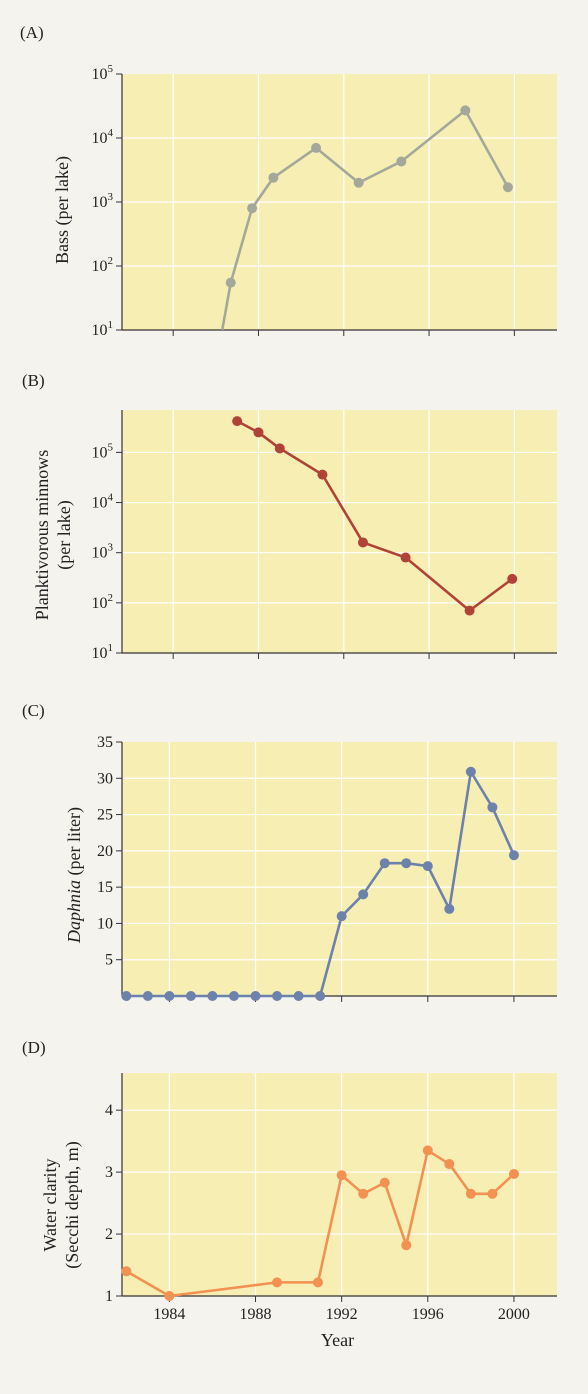  Describe the element at coordinates (74, 875) in the screenshot. I see `y-axis-label: Daphnia (per liter)` at that location.